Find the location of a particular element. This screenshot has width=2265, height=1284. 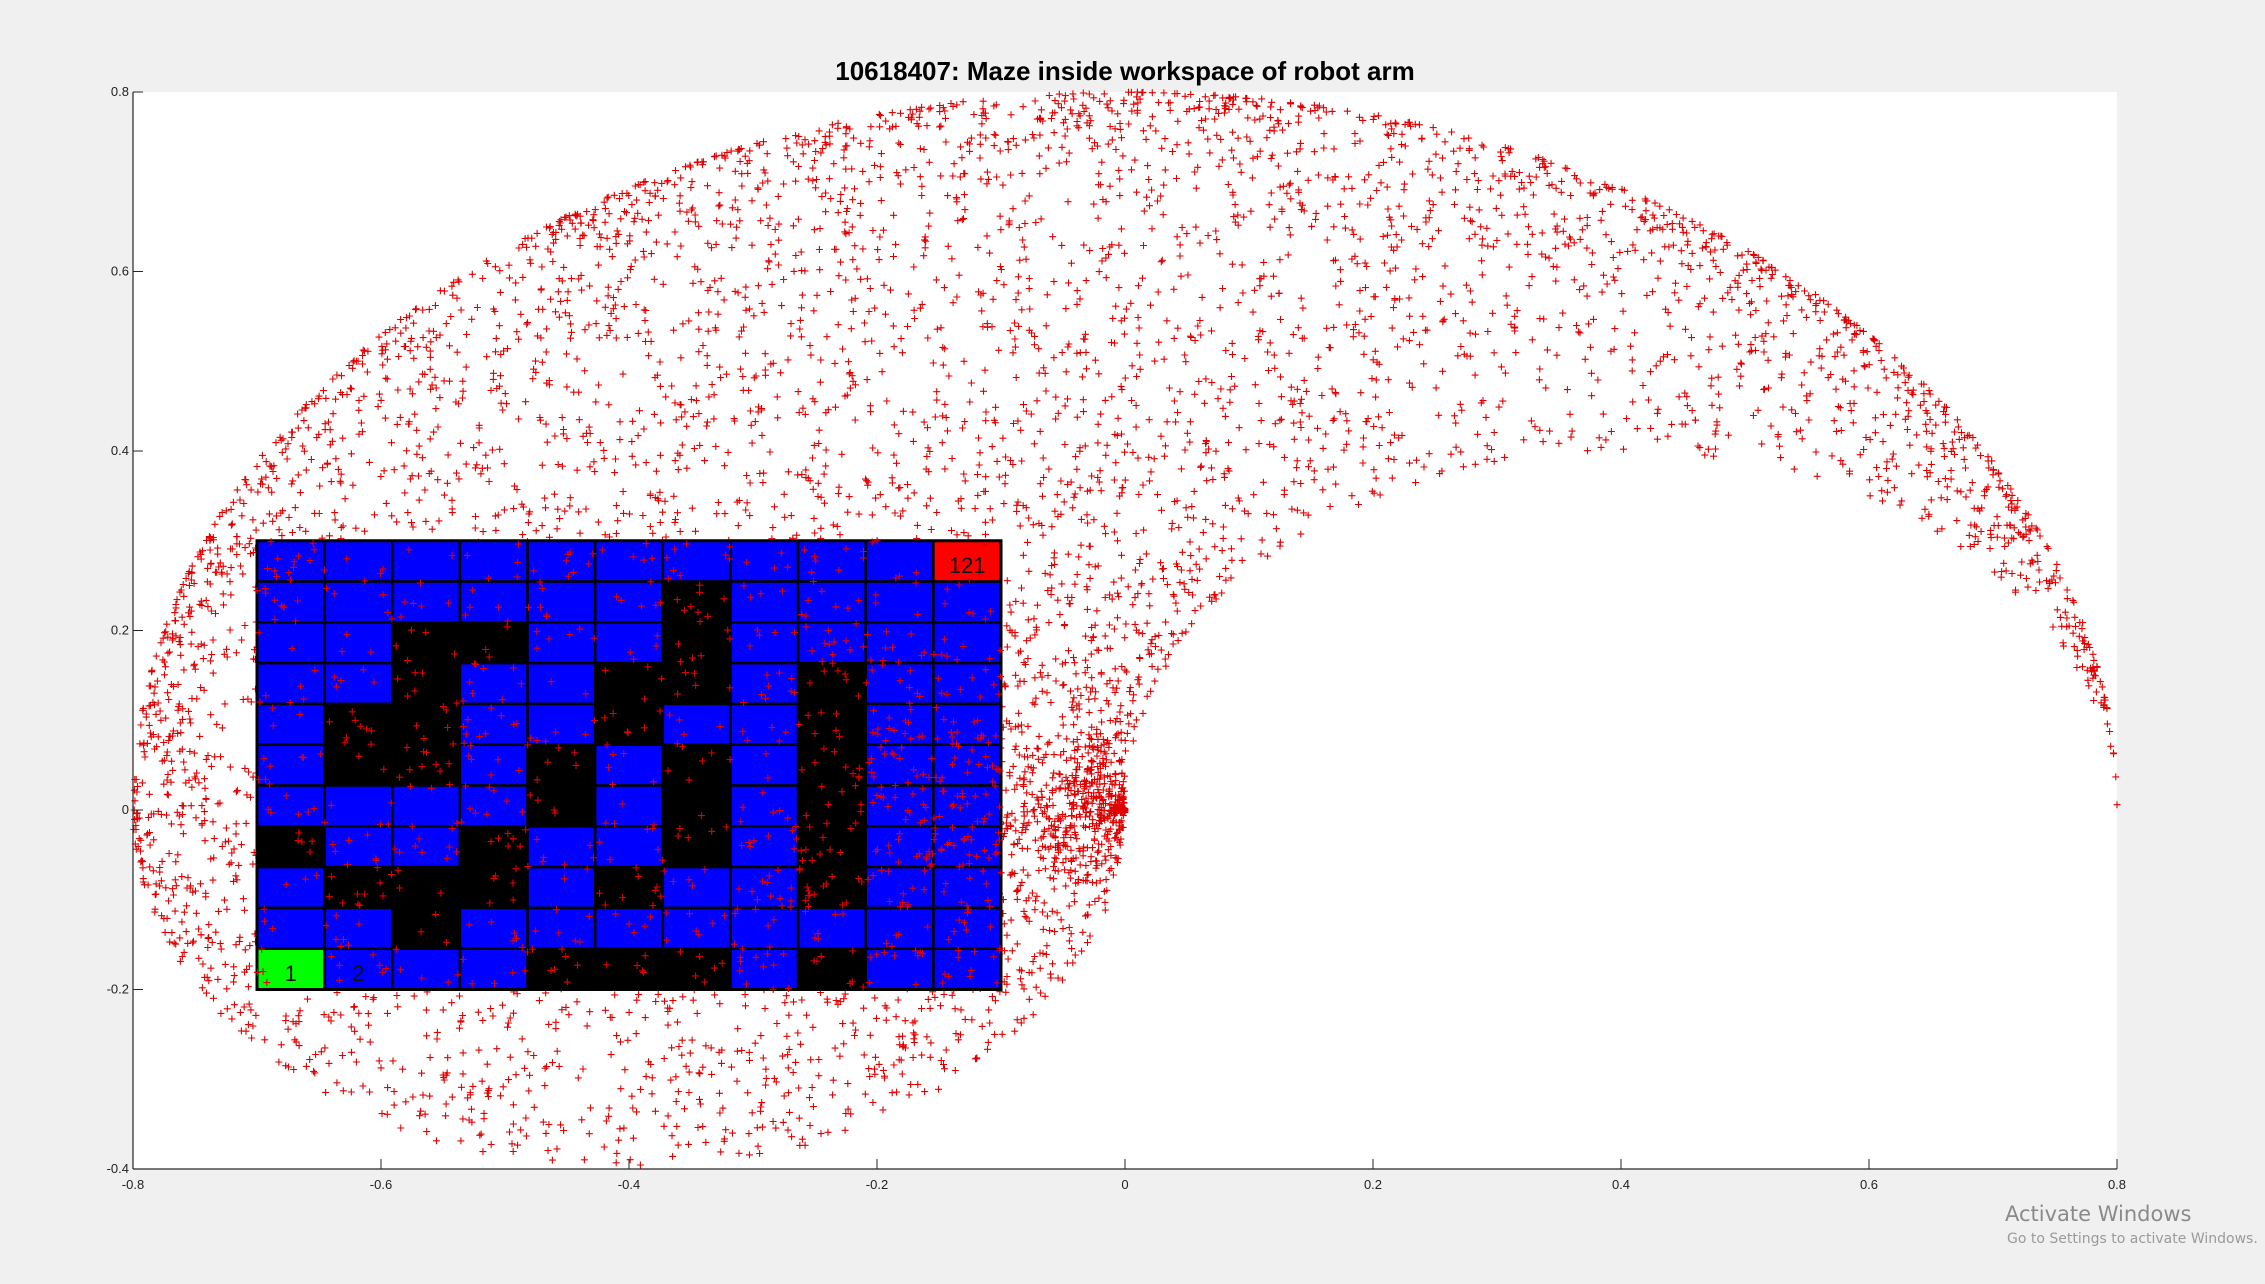

x-tick-label: -0.4 is located at coordinates (629, 1184).